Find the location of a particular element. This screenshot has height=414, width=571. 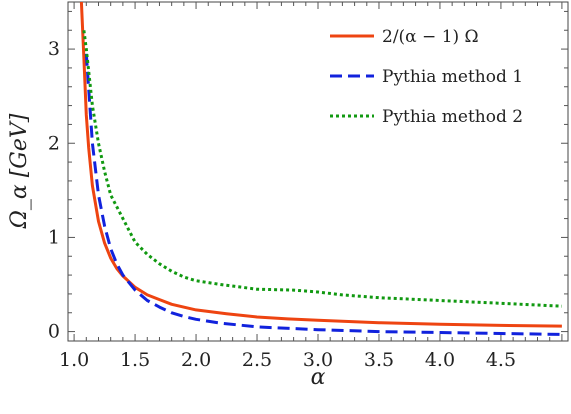

x-tick-label: 4.5 is located at coordinates (501, 360).